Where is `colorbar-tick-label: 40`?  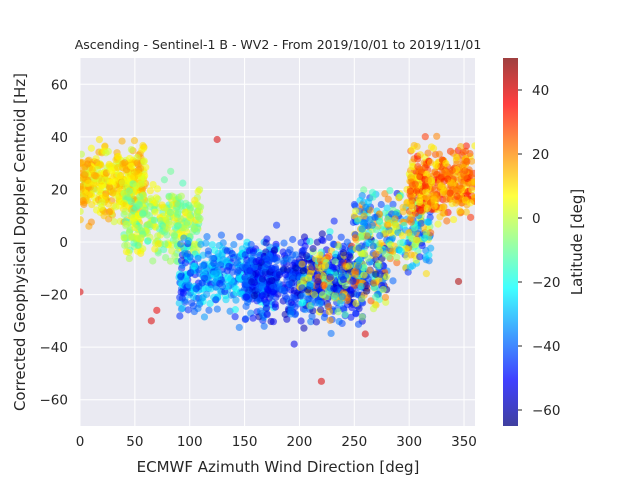 colorbar-tick-label: 40 is located at coordinates (540, 91).